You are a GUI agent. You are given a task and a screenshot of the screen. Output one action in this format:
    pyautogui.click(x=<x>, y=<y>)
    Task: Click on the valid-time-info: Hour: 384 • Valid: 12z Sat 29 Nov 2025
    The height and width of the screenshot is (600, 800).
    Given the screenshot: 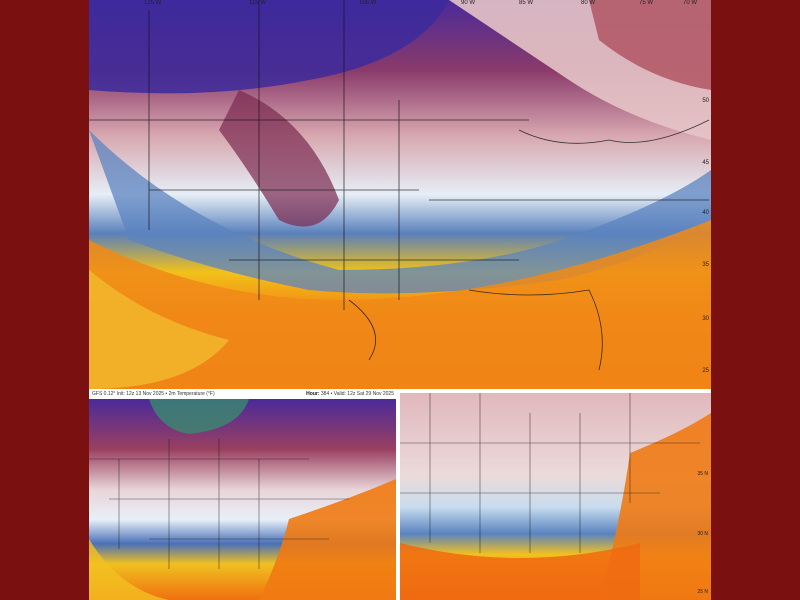 What is the action you would take?
    pyautogui.click(x=350, y=394)
    